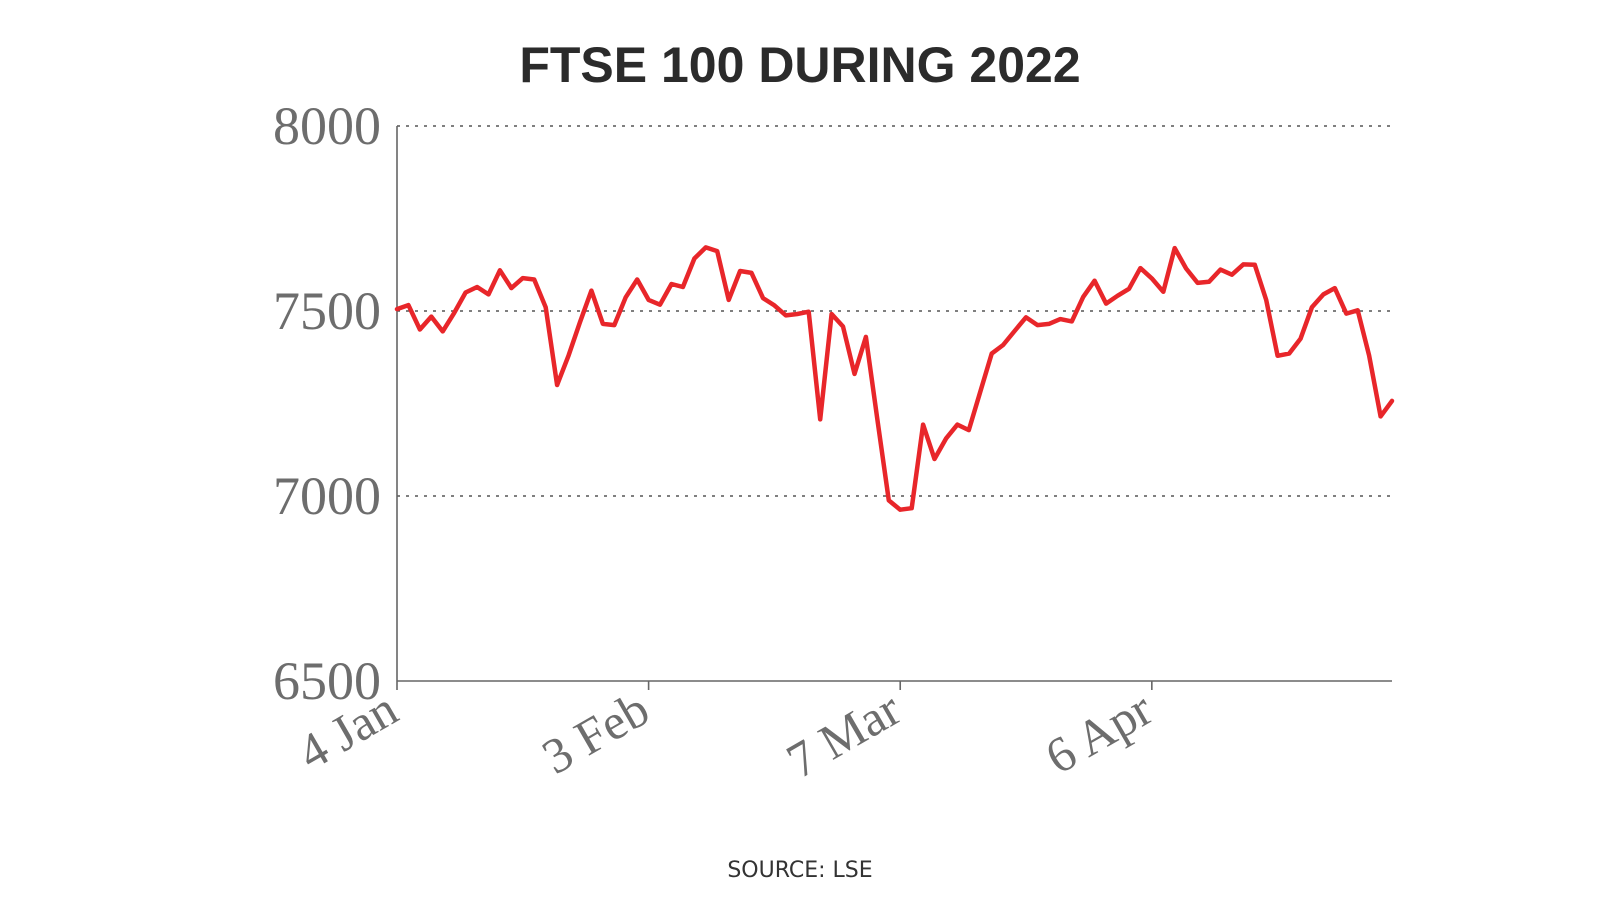 Image resolution: width=1600 pixels, height=900 pixels. I want to click on x-tick-label: 7 Mar, so click(843, 734).